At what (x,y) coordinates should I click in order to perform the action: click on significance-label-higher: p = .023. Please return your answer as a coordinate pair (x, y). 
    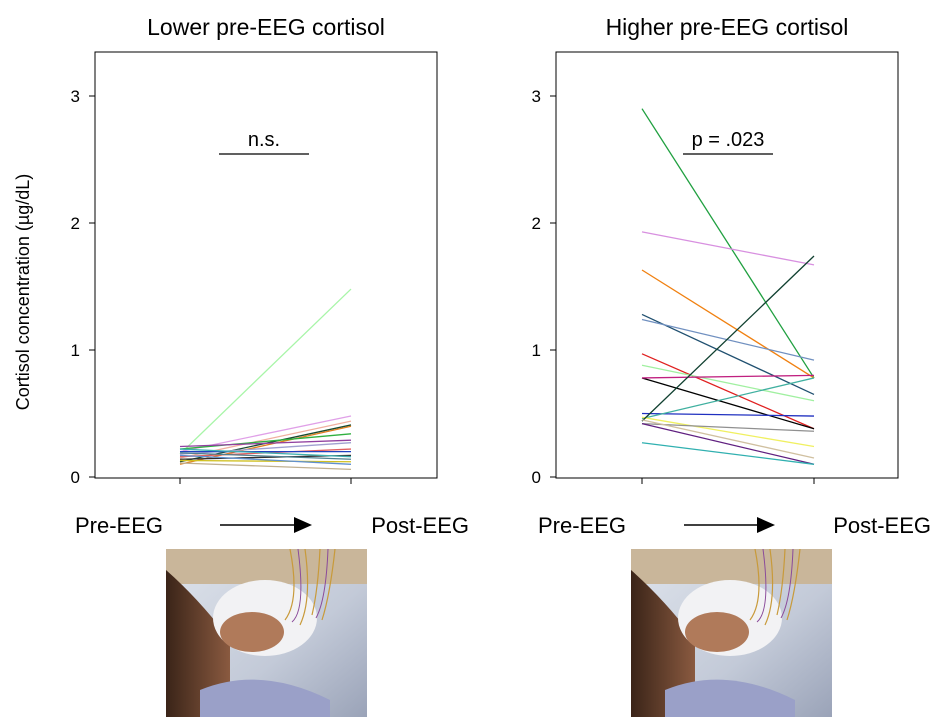
    Looking at the image, I should click on (728, 140).